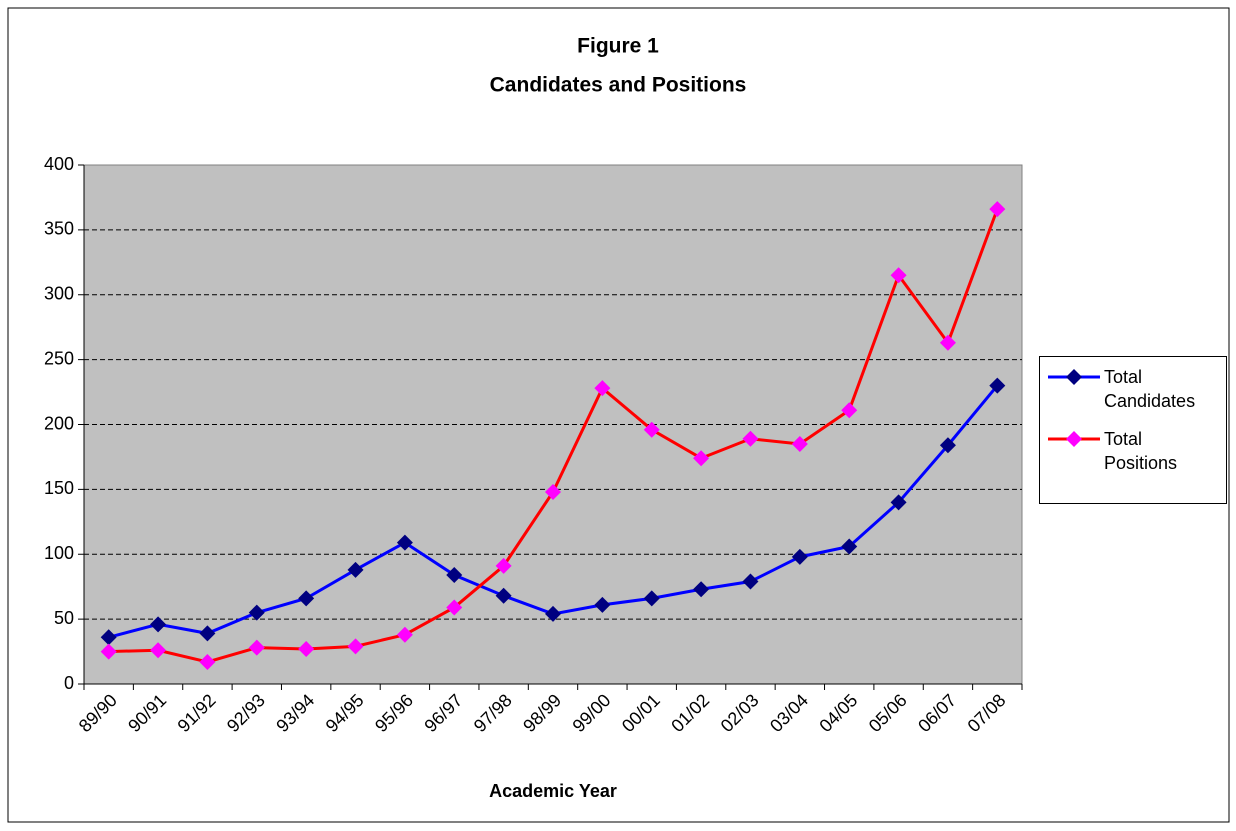 The height and width of the screenshot is (831, 1236). I want to click on legend: Total Candidates Total Positions, so click(1133, 430).